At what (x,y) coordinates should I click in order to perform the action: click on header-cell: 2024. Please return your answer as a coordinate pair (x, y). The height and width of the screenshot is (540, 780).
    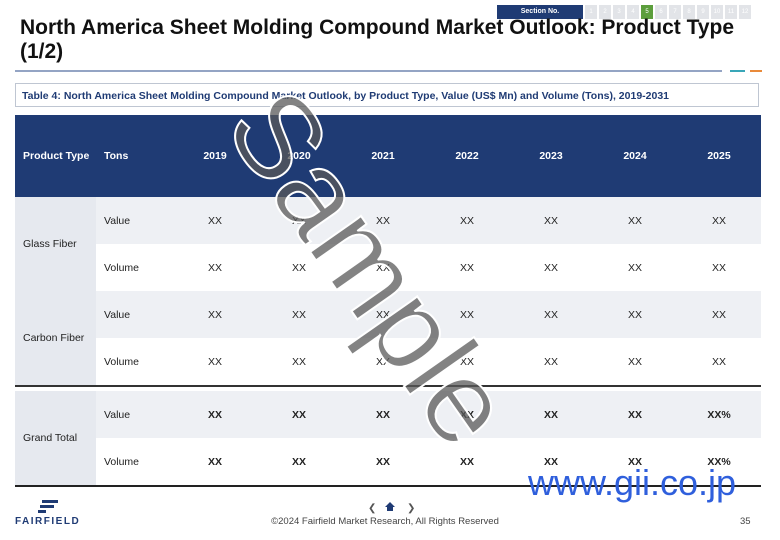
    Looking at the image, I should click on (635, 156).